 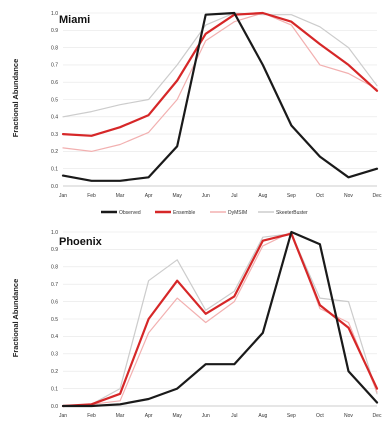 What do you see at coordinates (54, 233) in the screenshot?
I see `phoenix-y-tick-label: 1.0` at bounding box center [54, 233].